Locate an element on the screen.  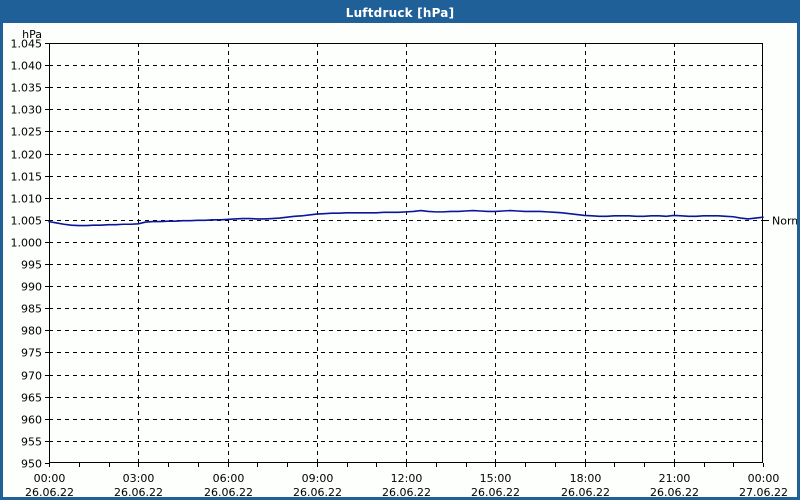
y-axis-tick-label: 965 is located at coordinates (31, 398).